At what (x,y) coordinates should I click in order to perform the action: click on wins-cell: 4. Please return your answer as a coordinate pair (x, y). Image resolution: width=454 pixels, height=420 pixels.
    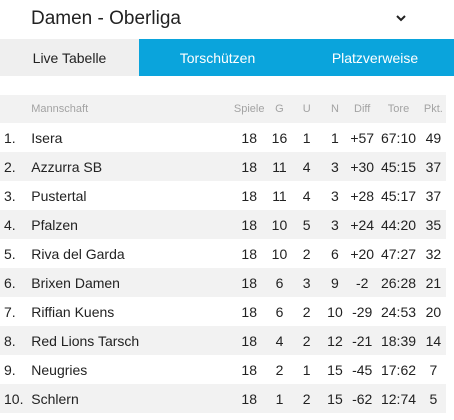
    Looking at the image, I should click on (279, 340).